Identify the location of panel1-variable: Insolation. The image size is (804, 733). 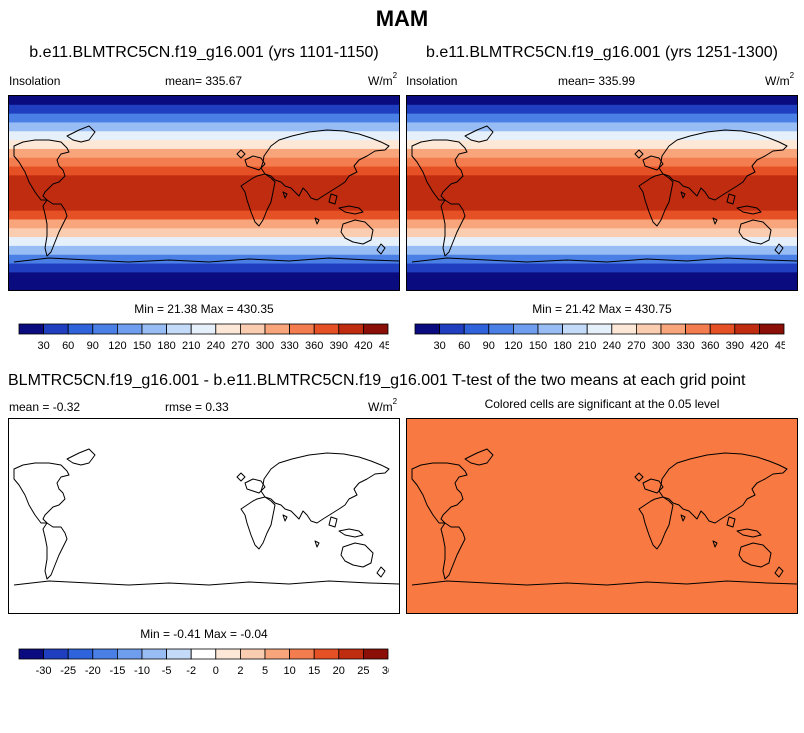
(35, 81).